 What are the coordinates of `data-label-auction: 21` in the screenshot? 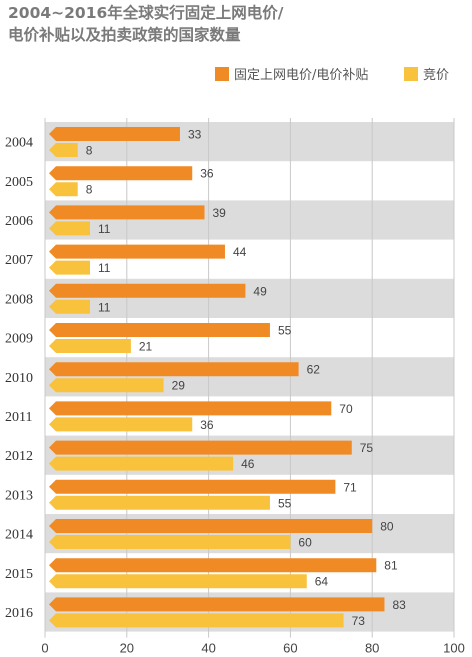 It's located at (146, 347).